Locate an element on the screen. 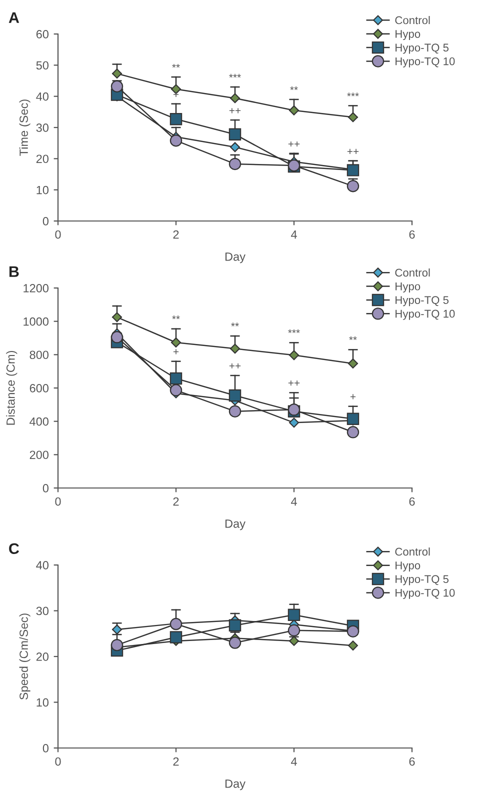  chart-title: A is located at coordinates (14, 17).